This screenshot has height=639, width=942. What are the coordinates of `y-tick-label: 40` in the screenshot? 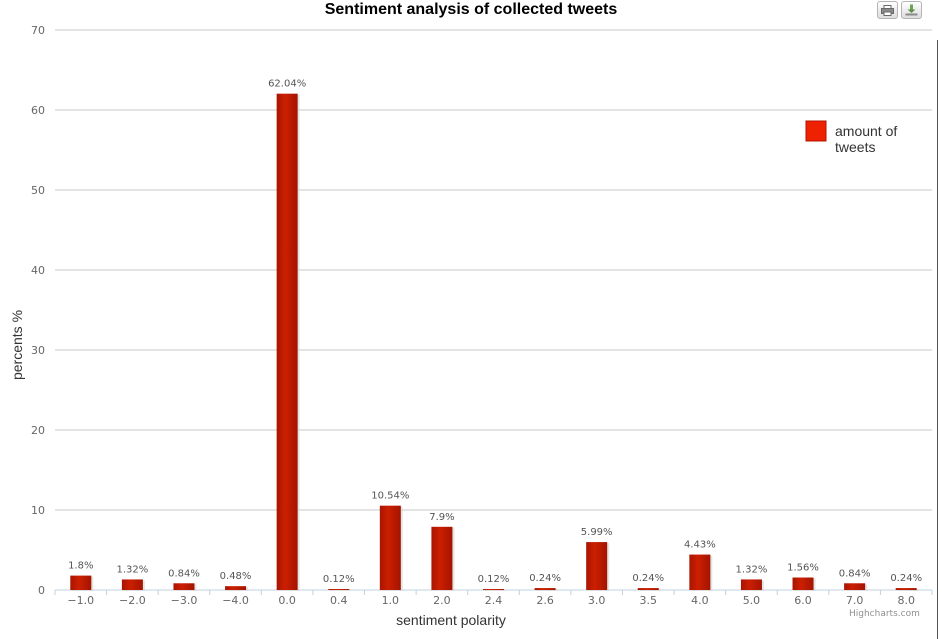 It's located at (38, 270).